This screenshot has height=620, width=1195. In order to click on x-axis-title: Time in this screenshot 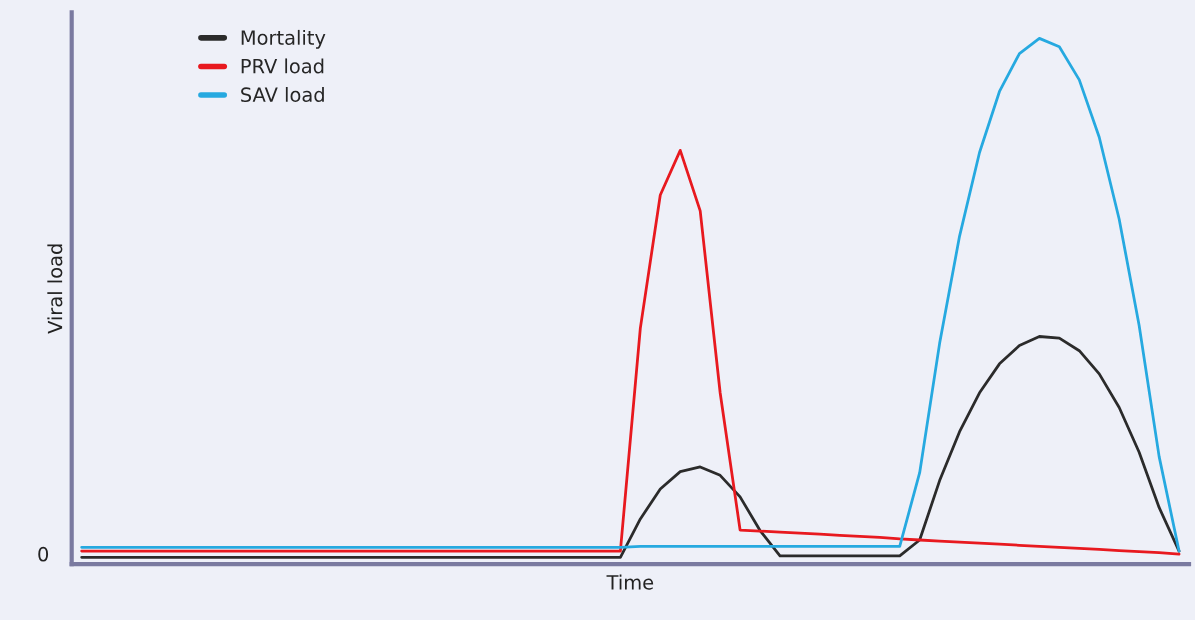, I will do `click(630, 582)`.